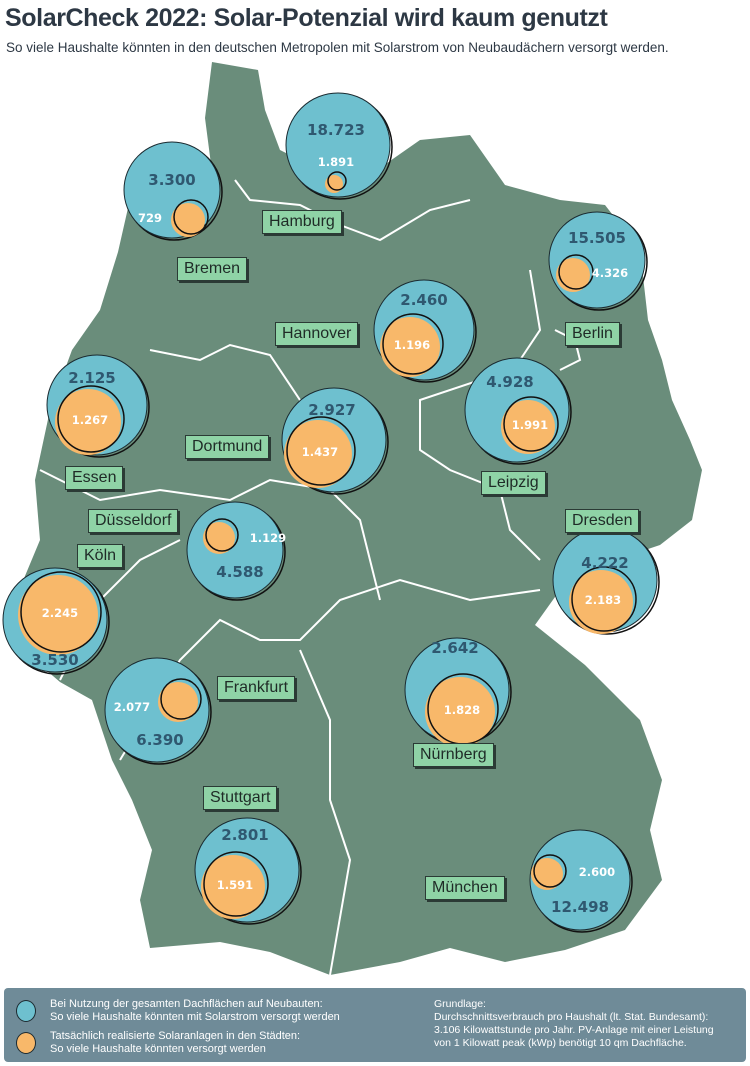 This screenshot has width=750, height=1066. I want to click on city-label-kln: Köln, so click(100, 556).